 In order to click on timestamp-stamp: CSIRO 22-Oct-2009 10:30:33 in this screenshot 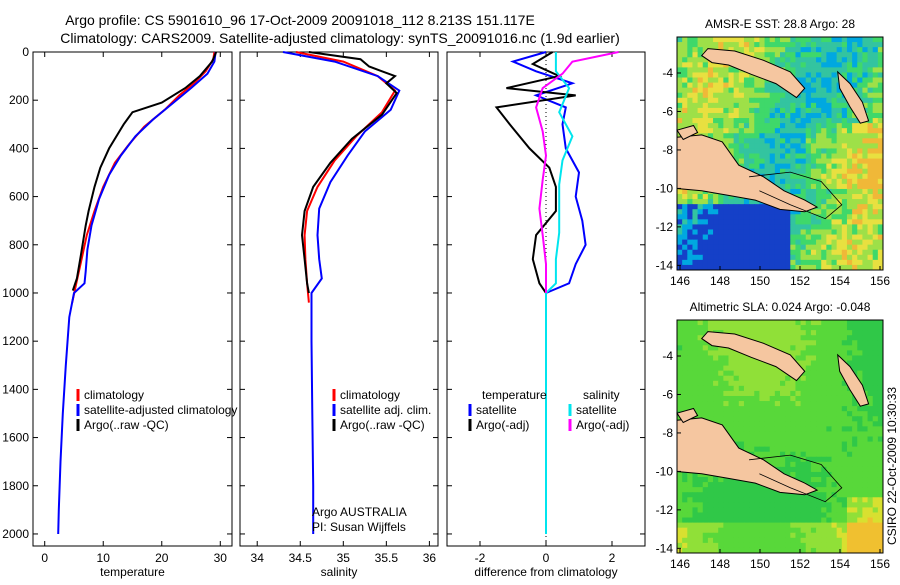, I will do `click(892, 466)`.